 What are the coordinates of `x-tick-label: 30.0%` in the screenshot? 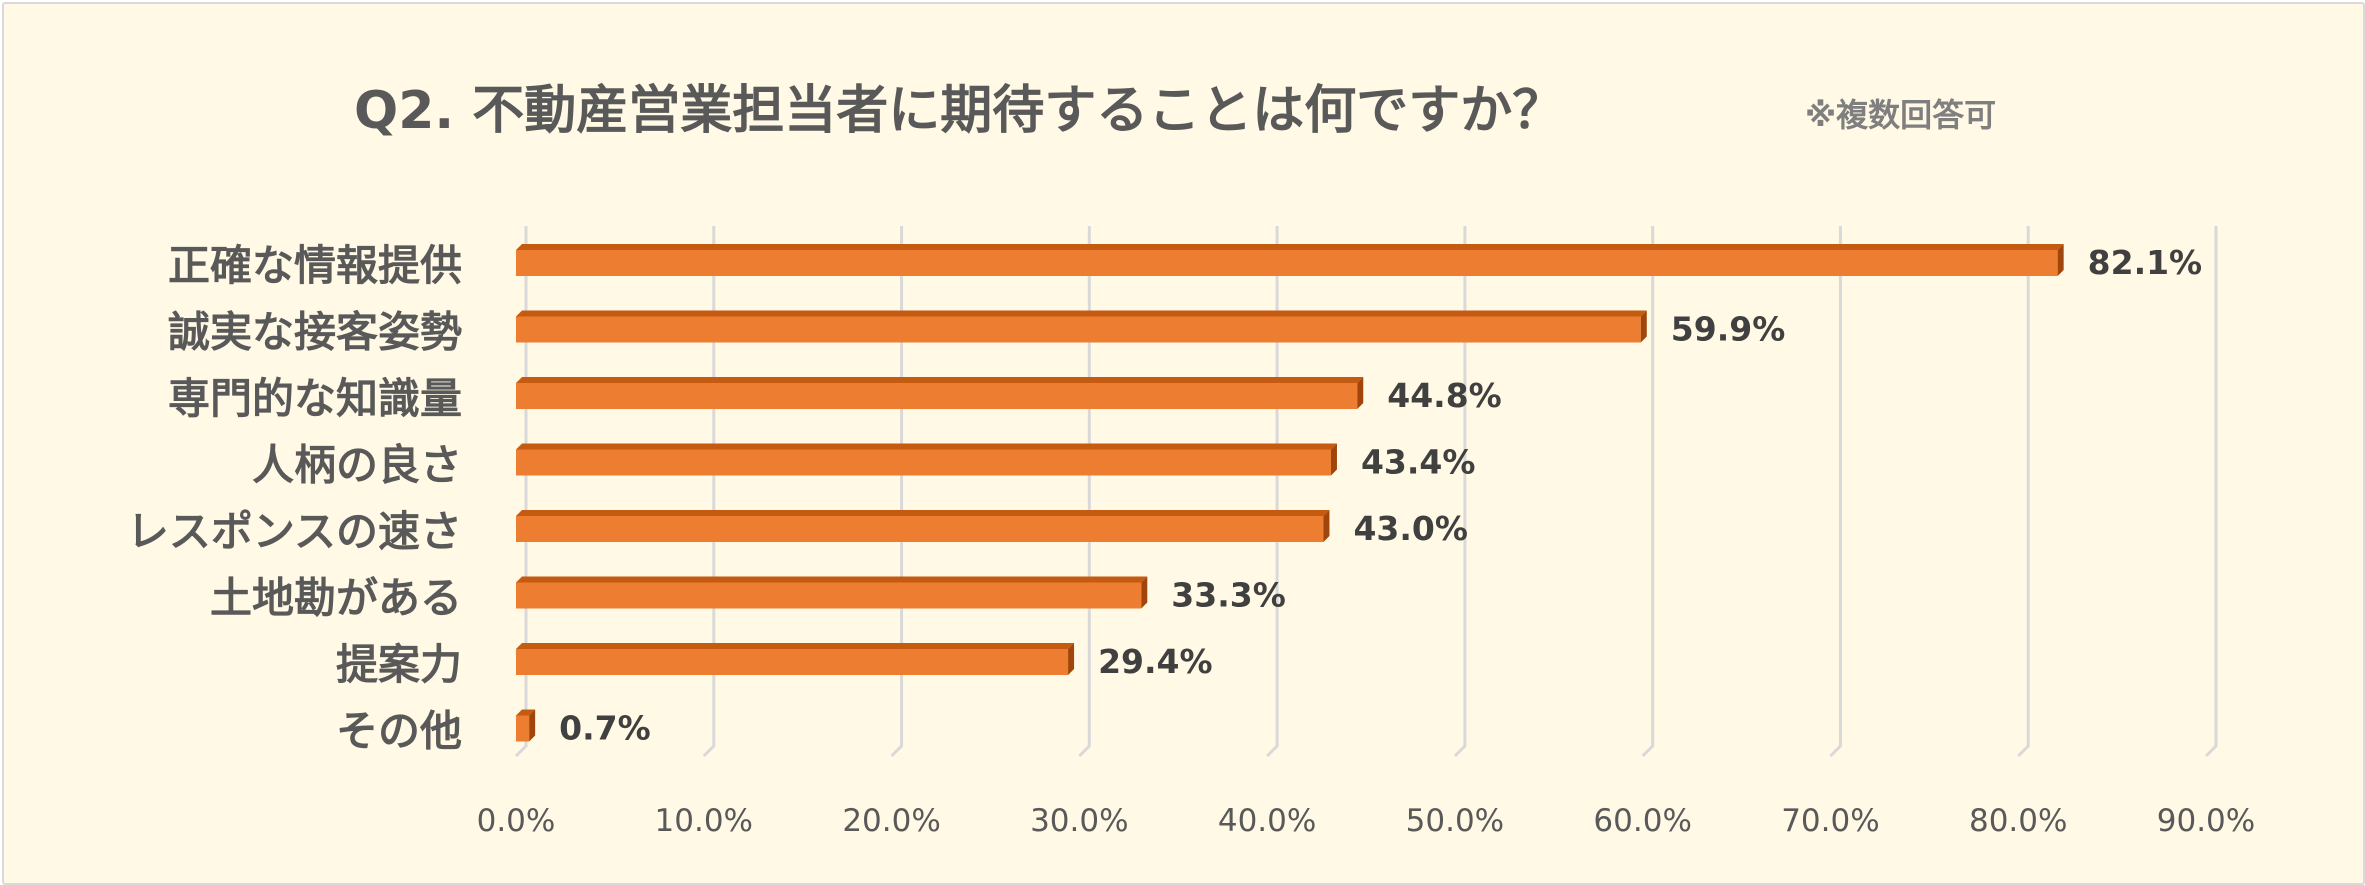 It's located at (1079, 821).